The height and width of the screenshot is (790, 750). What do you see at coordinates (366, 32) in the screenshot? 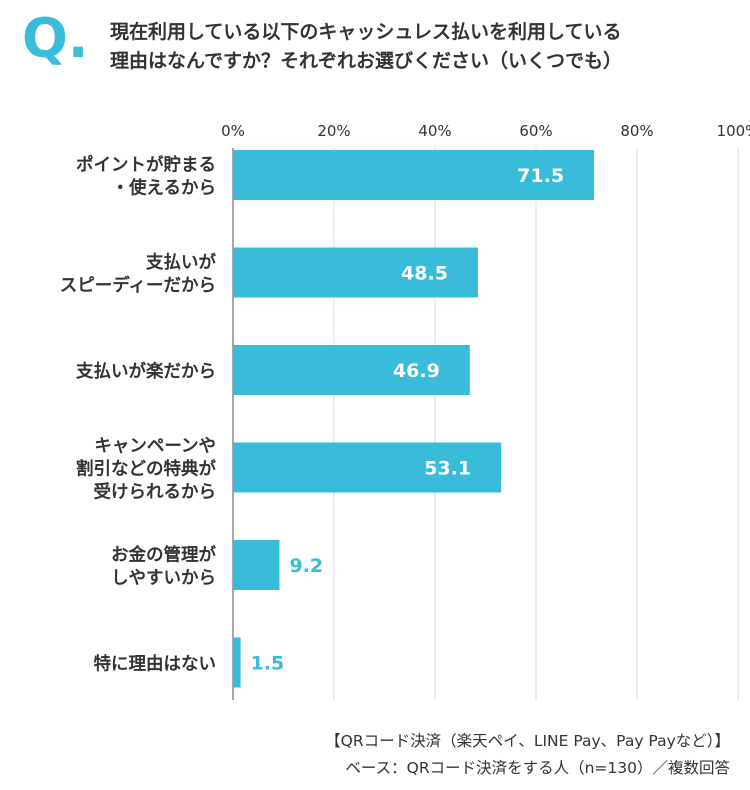
I see `question-line-1: 現在利用している以下のキャッシュレス払いを利用している` at bounding box center [366, 32].